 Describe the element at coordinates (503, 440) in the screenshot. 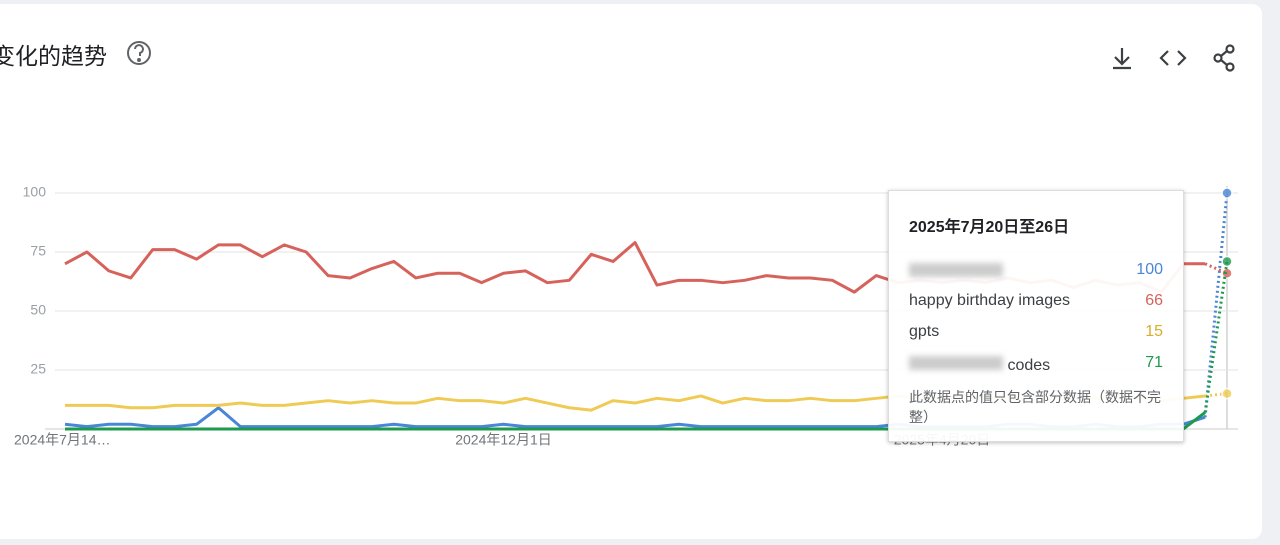

I see `x-tick-label: 2024年12月1日` at that location.